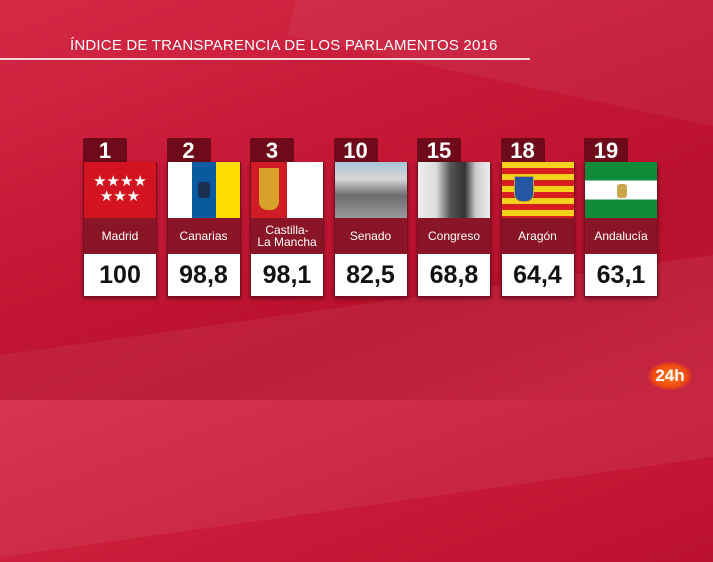 This screenshot has height=562, width=713. I want to click on ranking-card: 10 Senado 82,5, so click(370, 217).